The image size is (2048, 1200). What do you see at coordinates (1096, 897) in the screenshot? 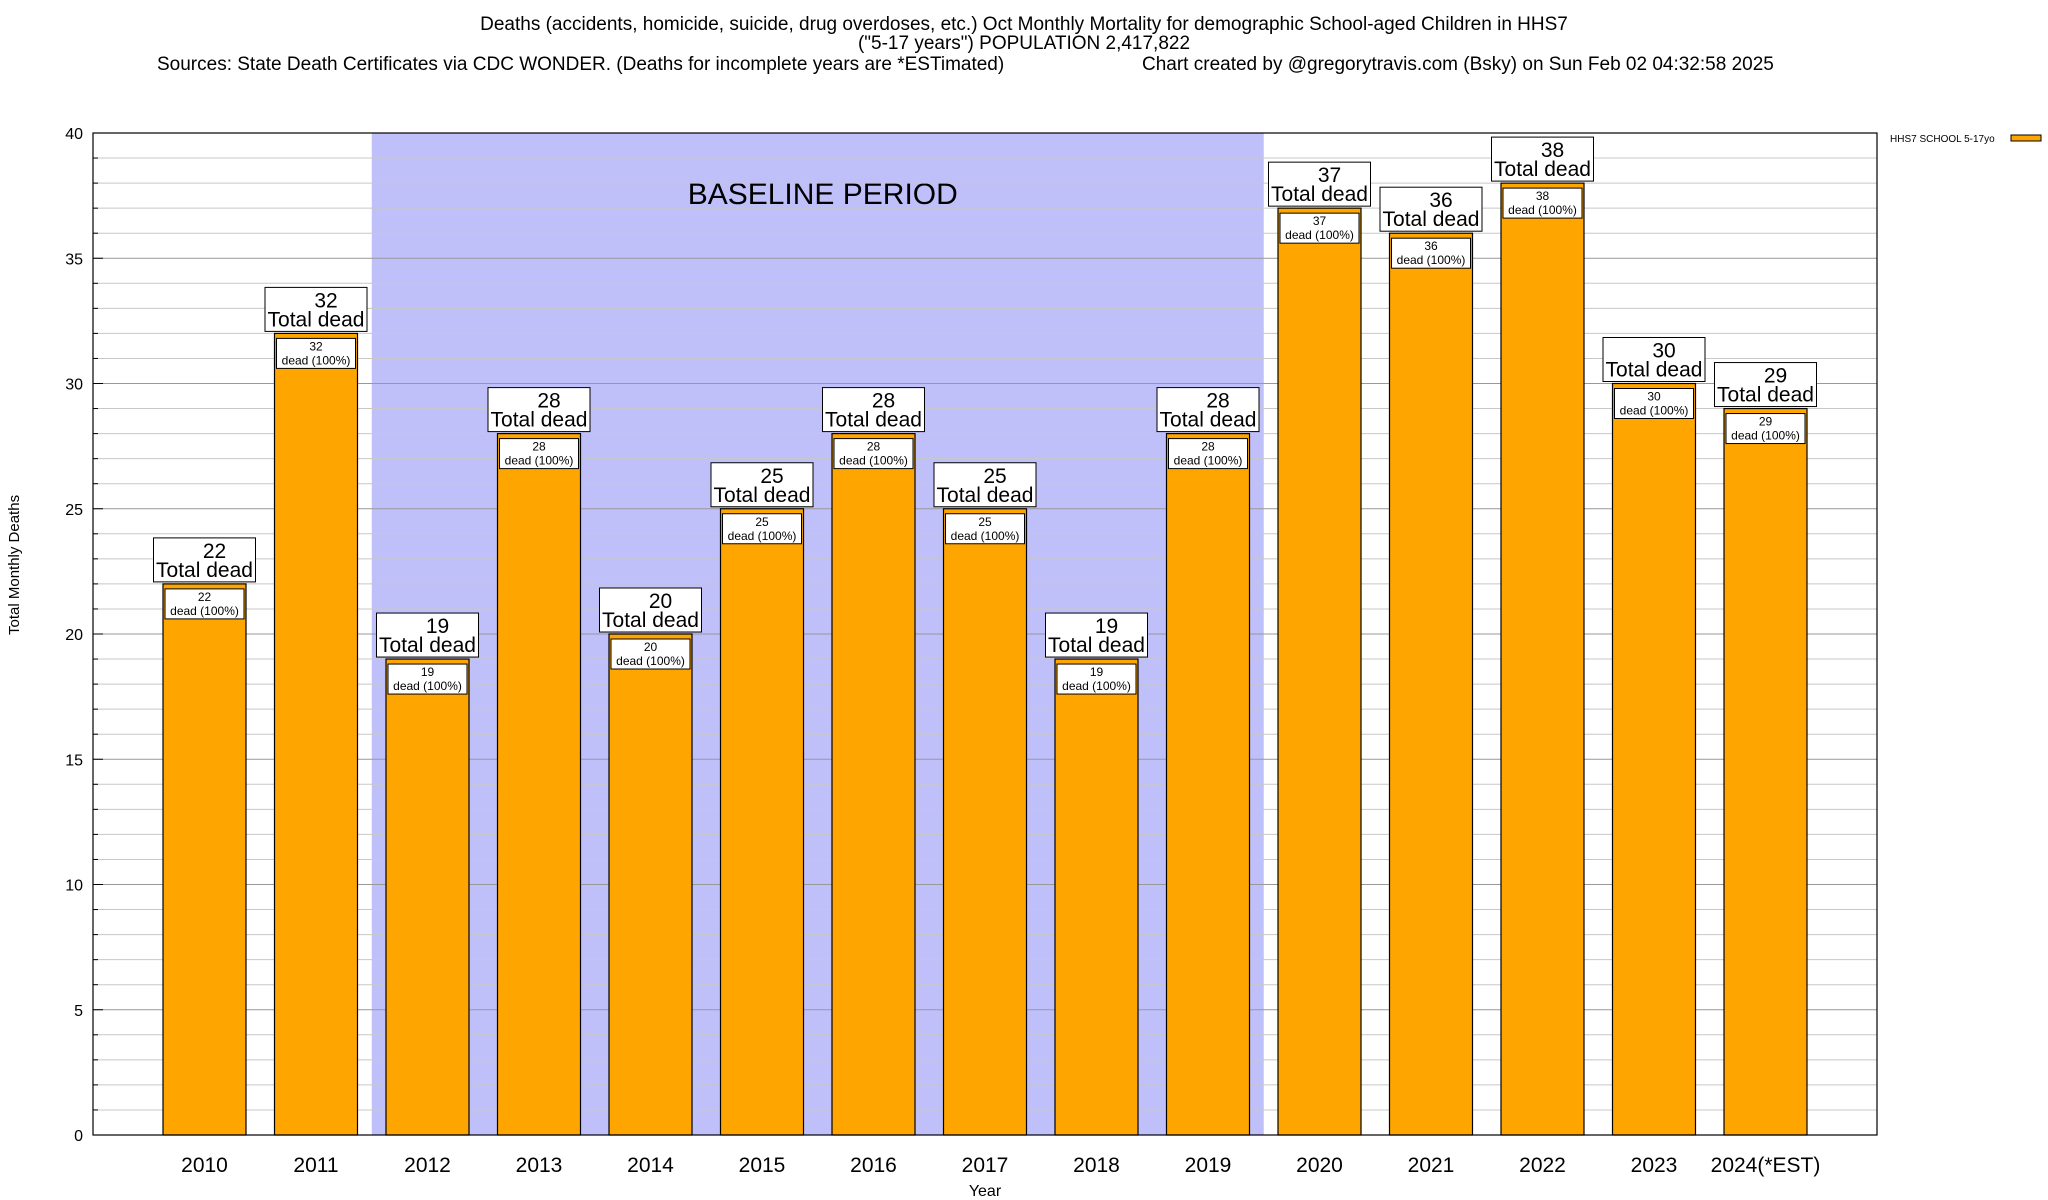
I see `bar-2018` at bounding box center [1096, 897].